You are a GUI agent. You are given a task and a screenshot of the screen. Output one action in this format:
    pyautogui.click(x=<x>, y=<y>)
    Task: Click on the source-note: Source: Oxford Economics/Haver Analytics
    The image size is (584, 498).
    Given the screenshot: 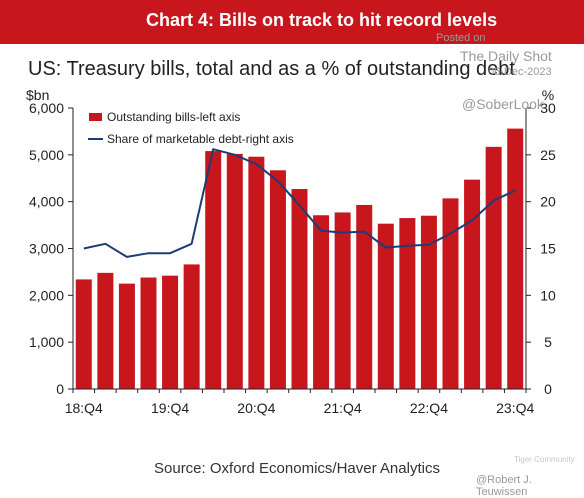 What is the action you would take?
    pyautogui.click(x=297, y=468)
    